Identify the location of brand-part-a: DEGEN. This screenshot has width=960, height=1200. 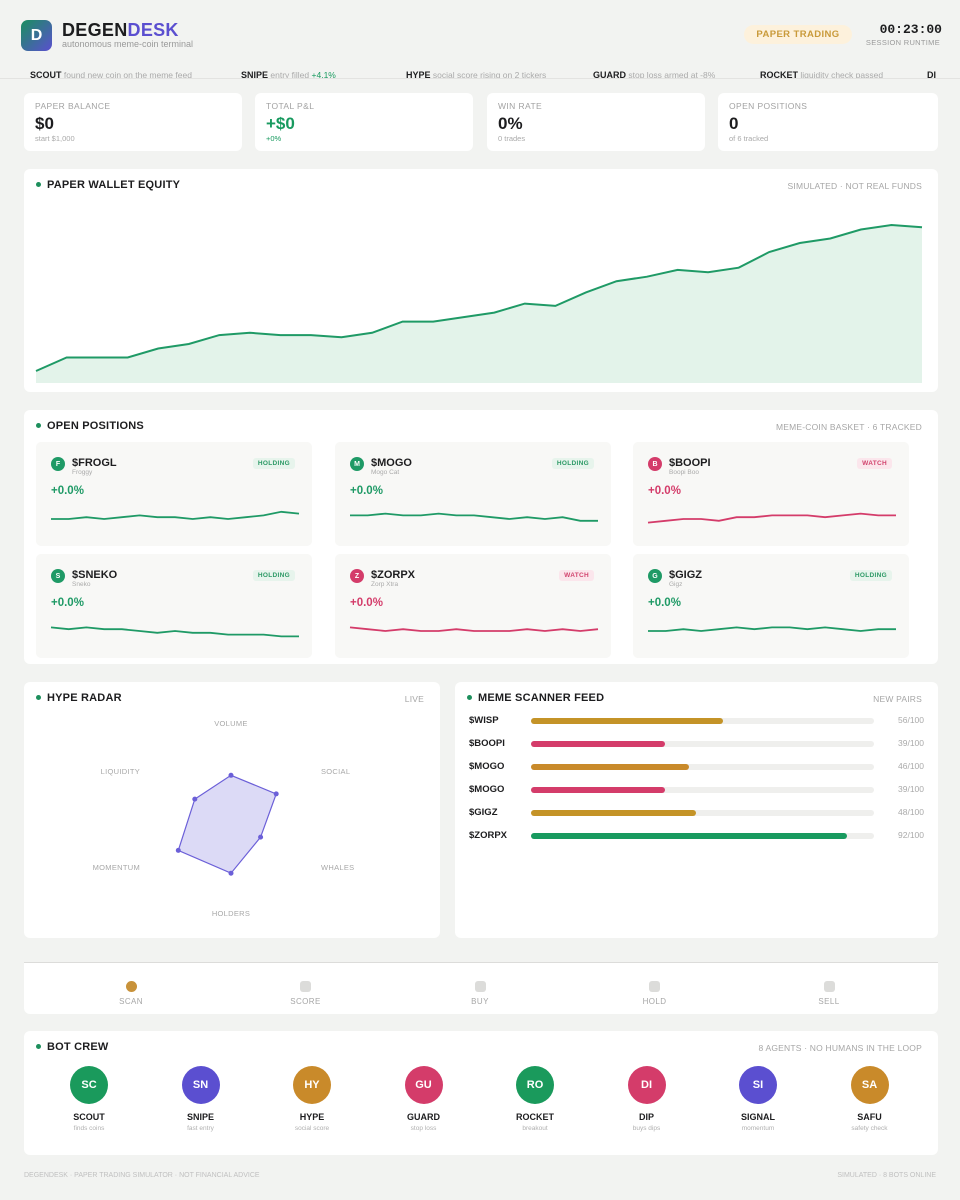
(95, 30).